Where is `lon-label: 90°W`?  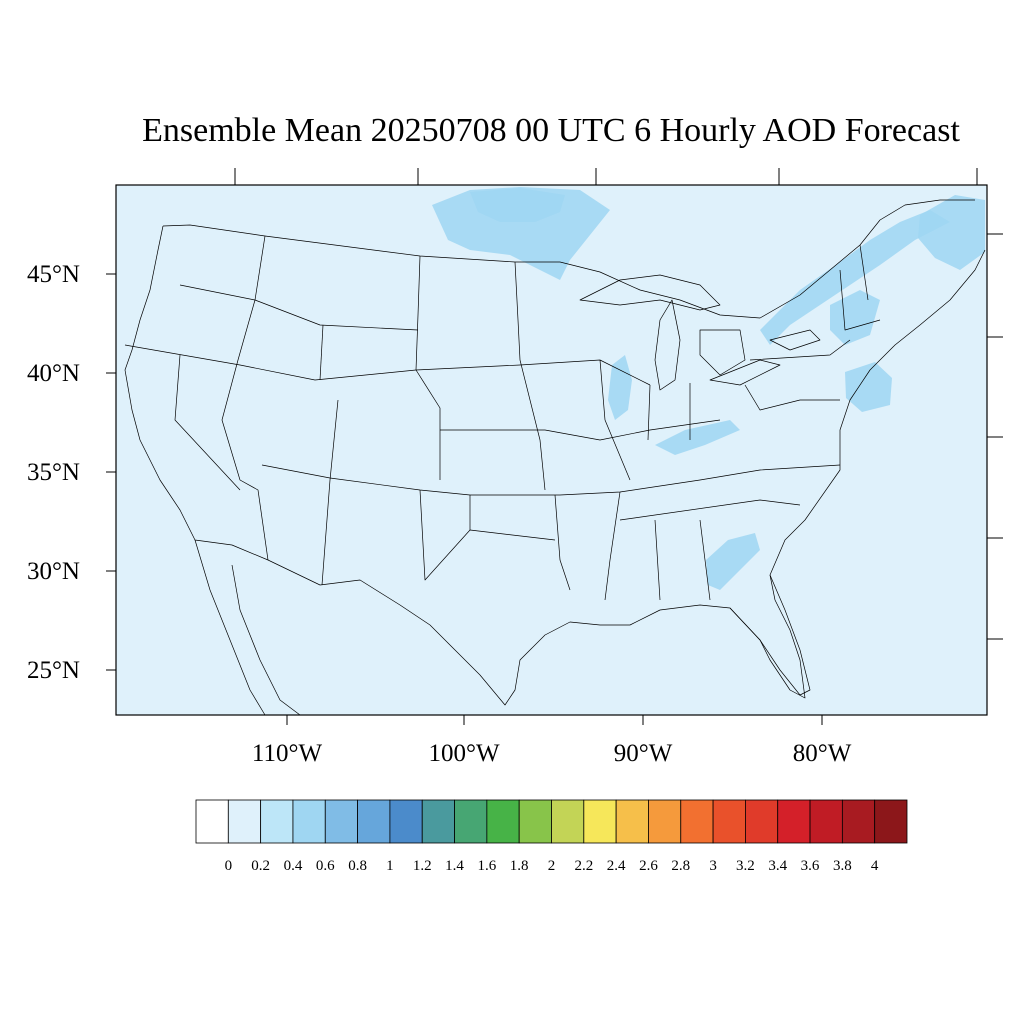
lon-label: 90°W is located at coordinates (643, 753).